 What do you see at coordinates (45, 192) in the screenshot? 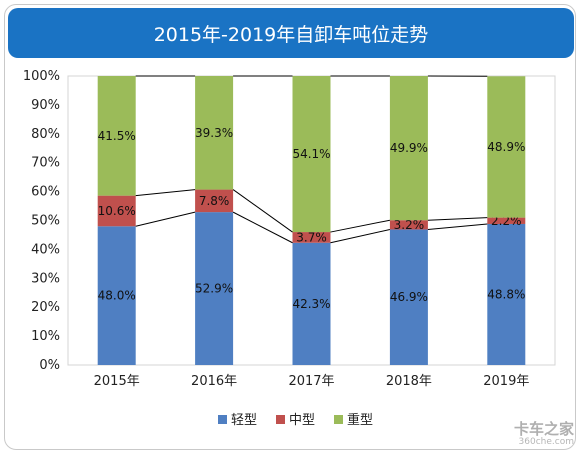
I see `y-tick-label: 60%` at bounding box center [45, 192].